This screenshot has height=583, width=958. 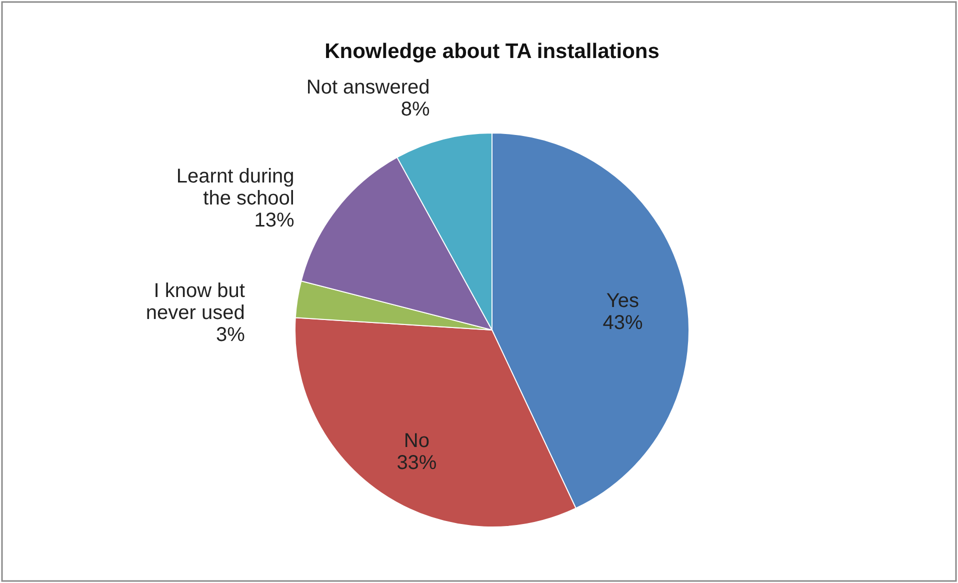 I want to click on data-label: 8%, so click(x=415, y=109).